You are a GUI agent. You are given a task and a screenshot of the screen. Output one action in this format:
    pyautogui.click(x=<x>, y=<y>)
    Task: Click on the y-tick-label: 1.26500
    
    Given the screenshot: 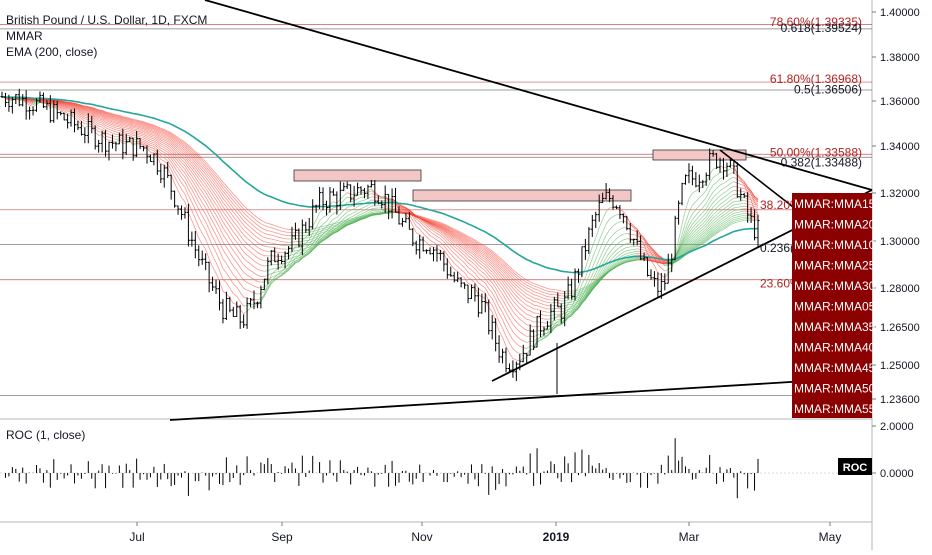 What is the action you would take?
    pyautogui.click(x=900, y=328)
    